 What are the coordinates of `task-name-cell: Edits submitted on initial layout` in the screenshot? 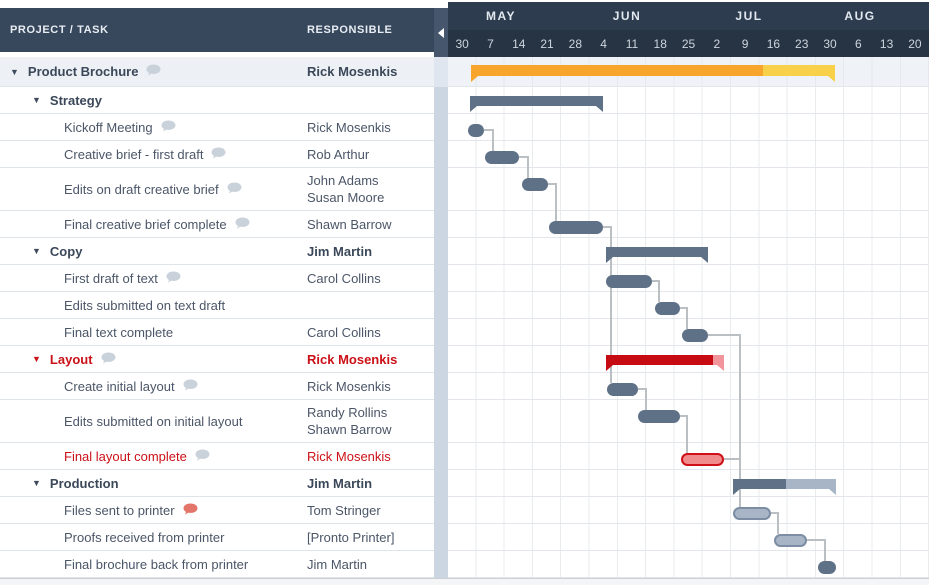 It's located at (152, 421).